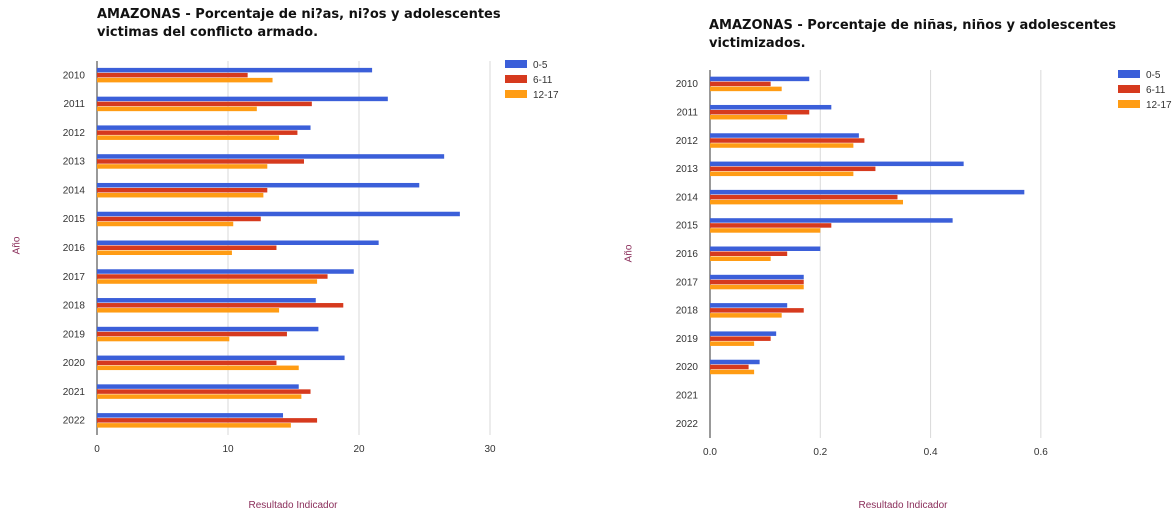 This screenshot has width=1175, height=515. I want to click on bar-0-5-2011, so click(771, 107).